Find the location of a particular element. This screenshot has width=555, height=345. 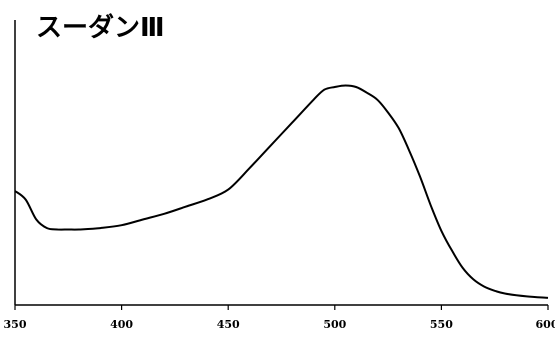

chart-title: スーダンⅢ is located at coordinates (100, 27).